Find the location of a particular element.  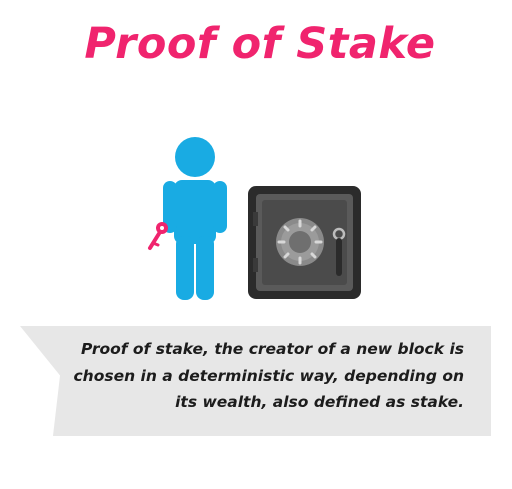

safe-icon is located at coordinates (304, 242).